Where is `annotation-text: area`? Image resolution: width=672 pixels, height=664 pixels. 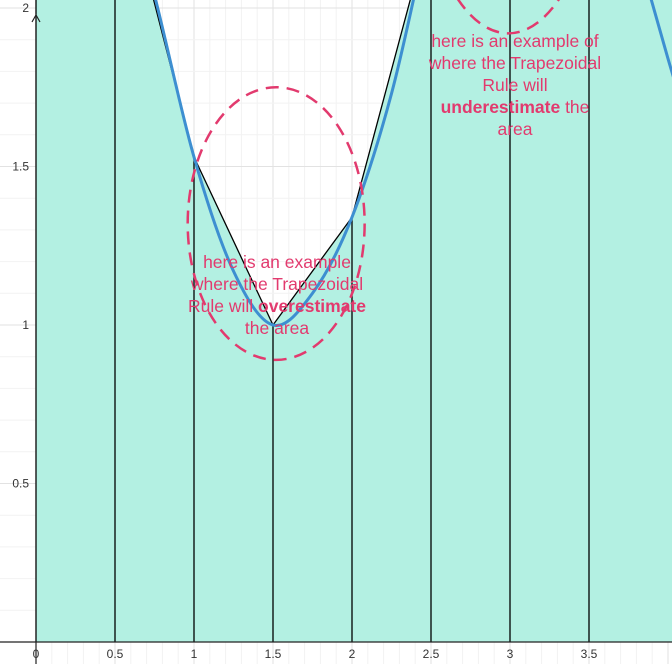
annotation-text: area is located at coordinates (515, 129).